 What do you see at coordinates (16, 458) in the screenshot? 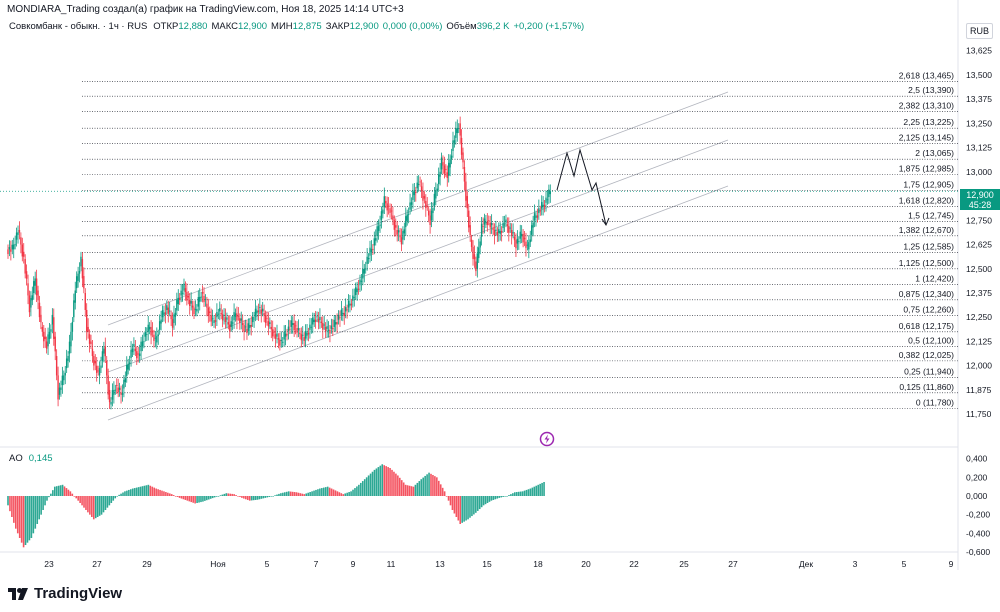
I see `ao-name: AO` at bounding box center [16, 458].